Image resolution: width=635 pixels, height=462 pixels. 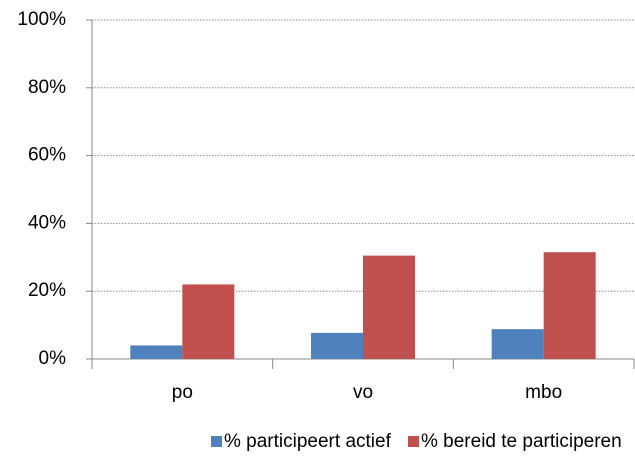 I want to click on legend-label: % bereid te participeren, so click(x=521, y=441).